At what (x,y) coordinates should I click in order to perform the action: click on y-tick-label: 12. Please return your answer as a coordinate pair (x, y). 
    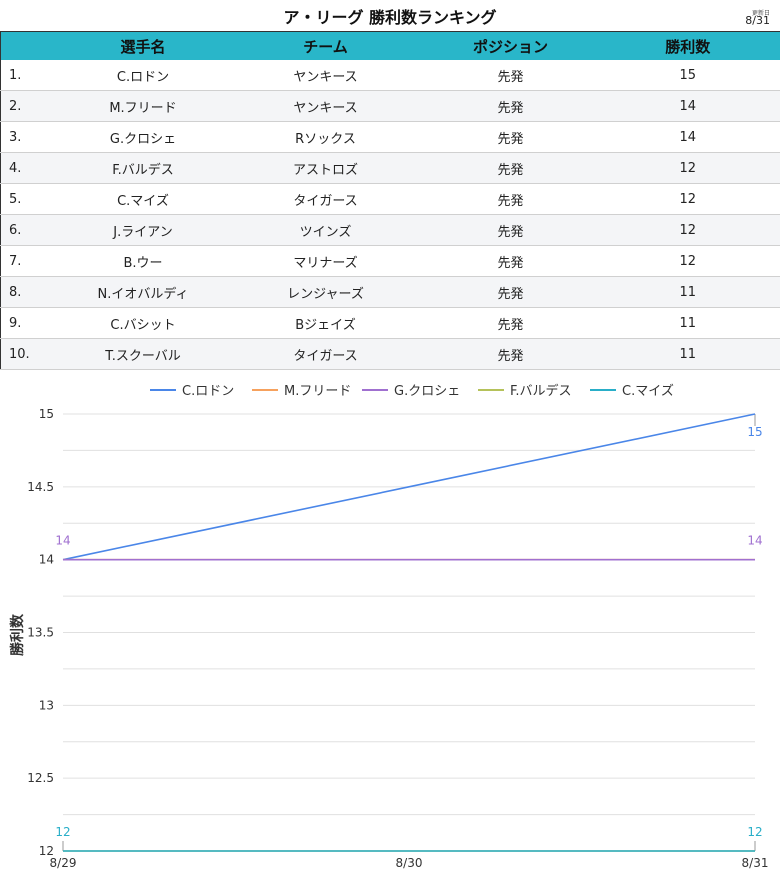
    Looking at the image, I should click on (46, 851).